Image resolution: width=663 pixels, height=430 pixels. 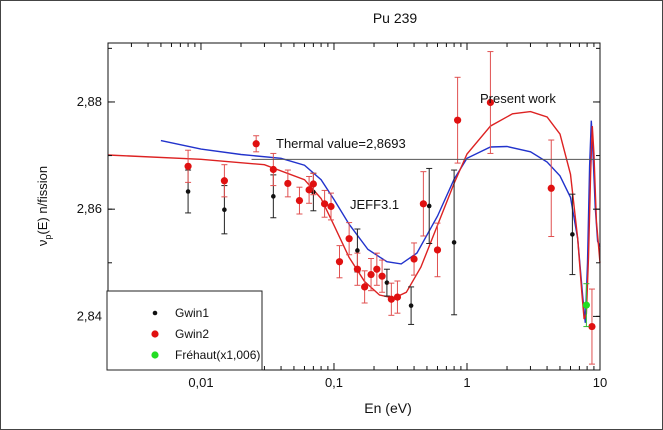 I want to click on legend-marker-gwin2, so click(x=155, y=334).